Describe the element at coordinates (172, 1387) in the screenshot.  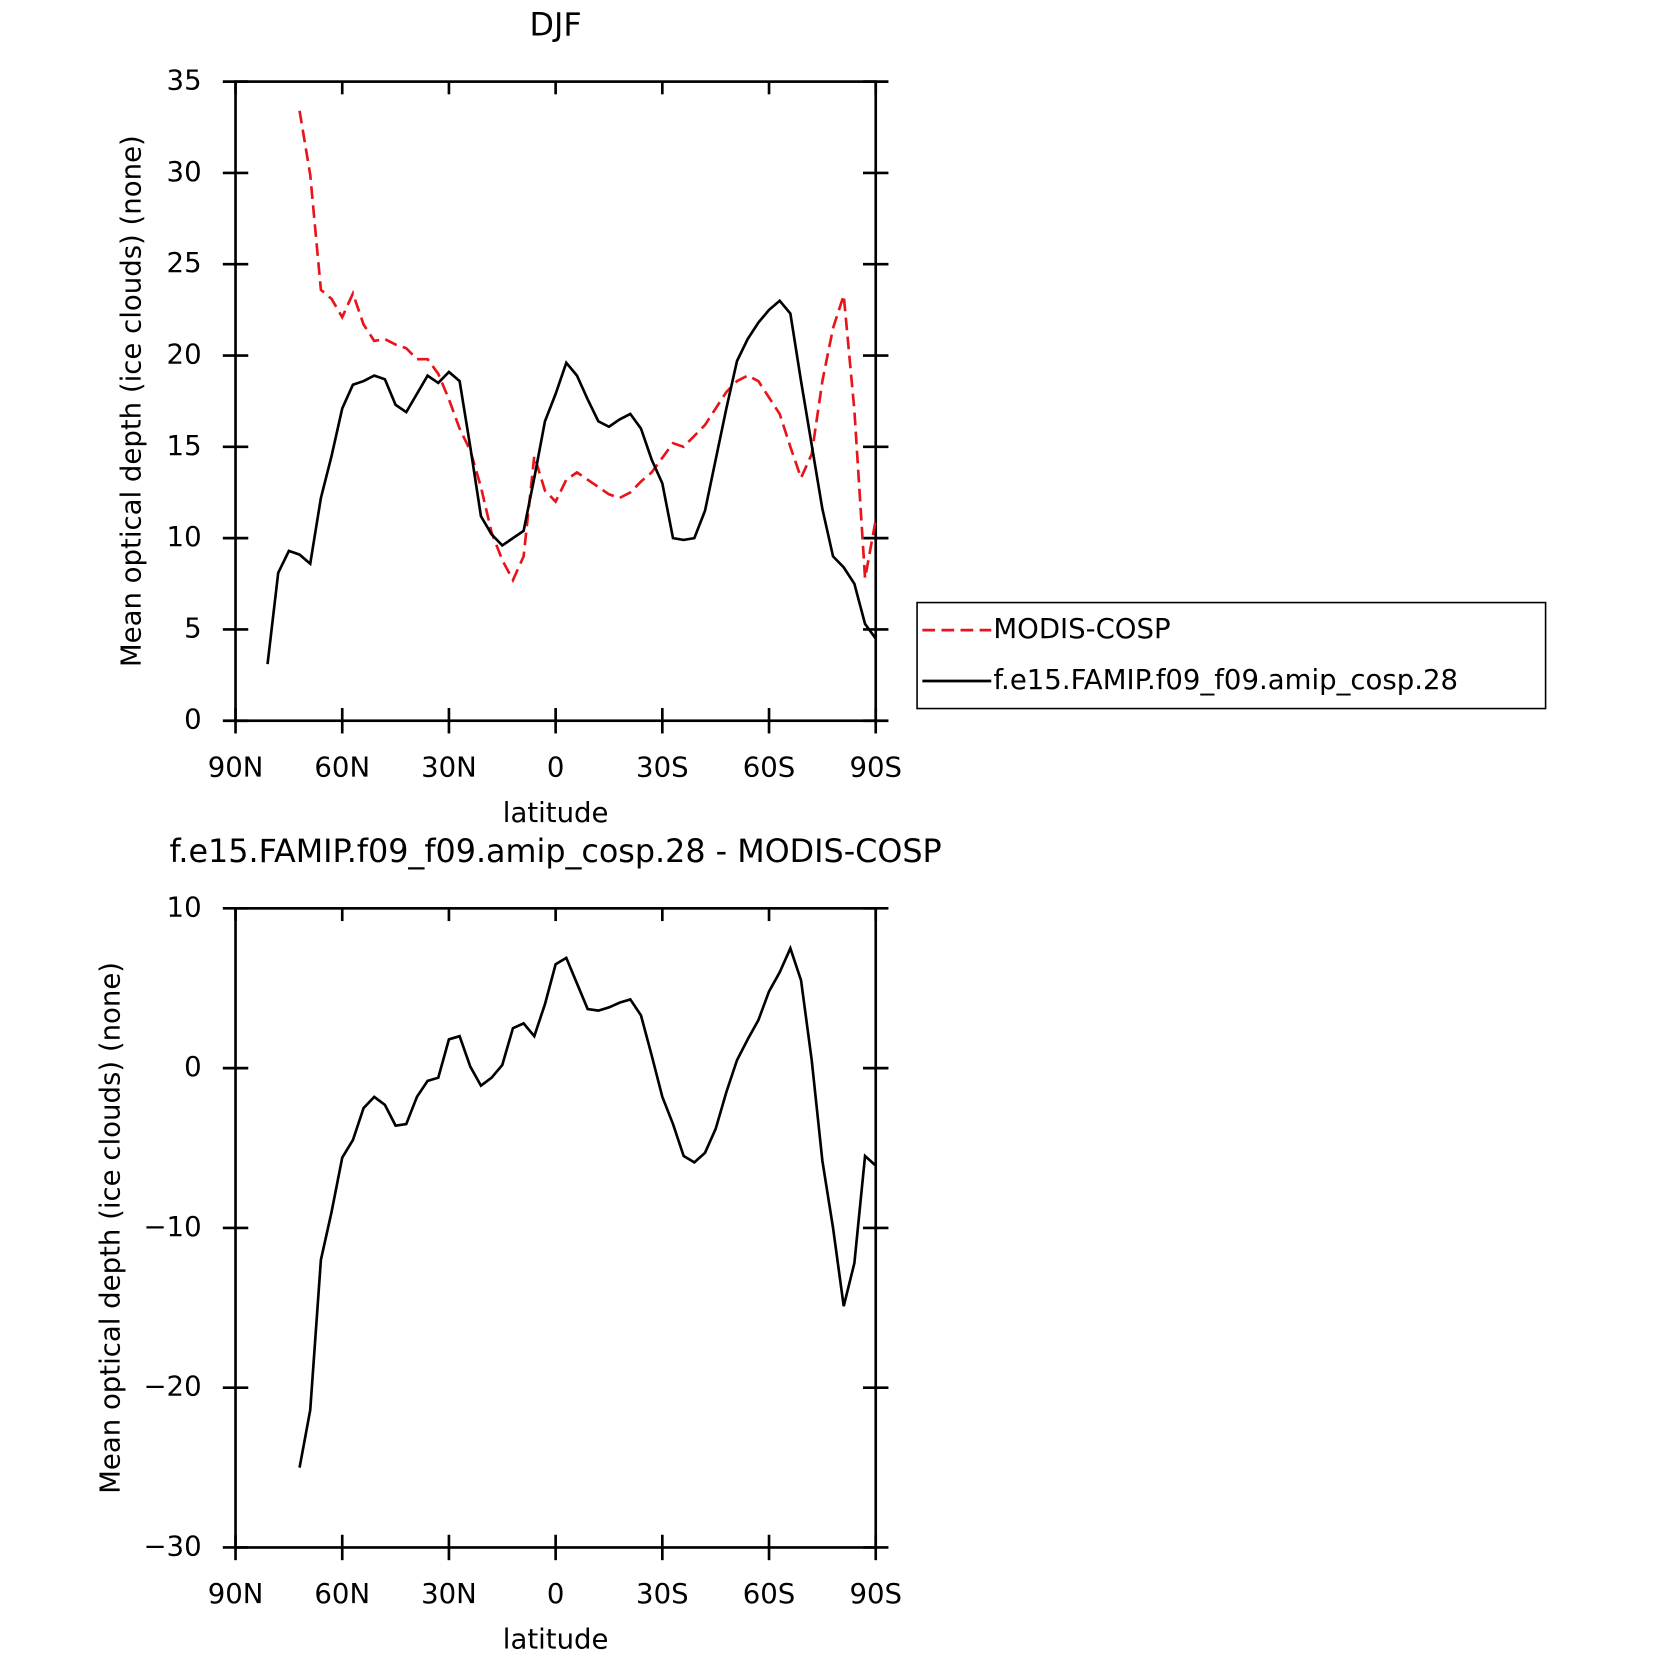
I see `y-tick-label: −20` at that location.